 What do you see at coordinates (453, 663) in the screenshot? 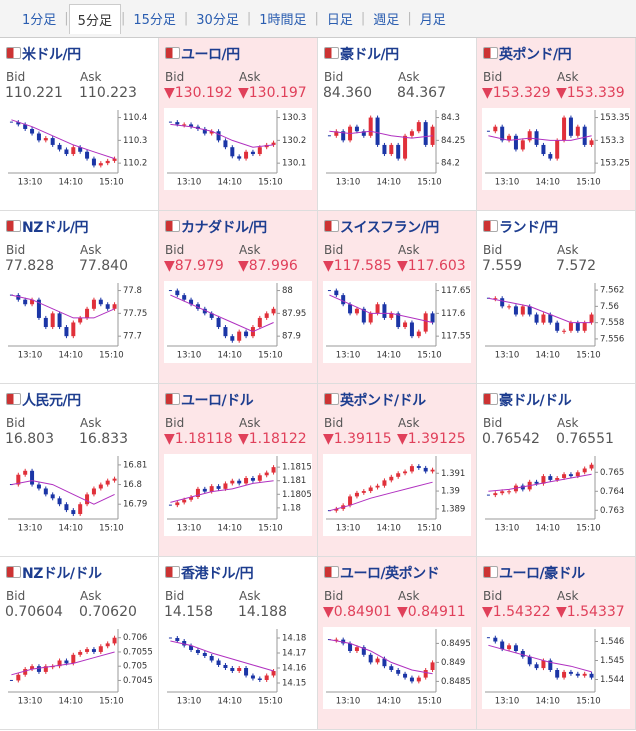
I see `y-tick-label: 0.849` at bounding box center [453, 663].